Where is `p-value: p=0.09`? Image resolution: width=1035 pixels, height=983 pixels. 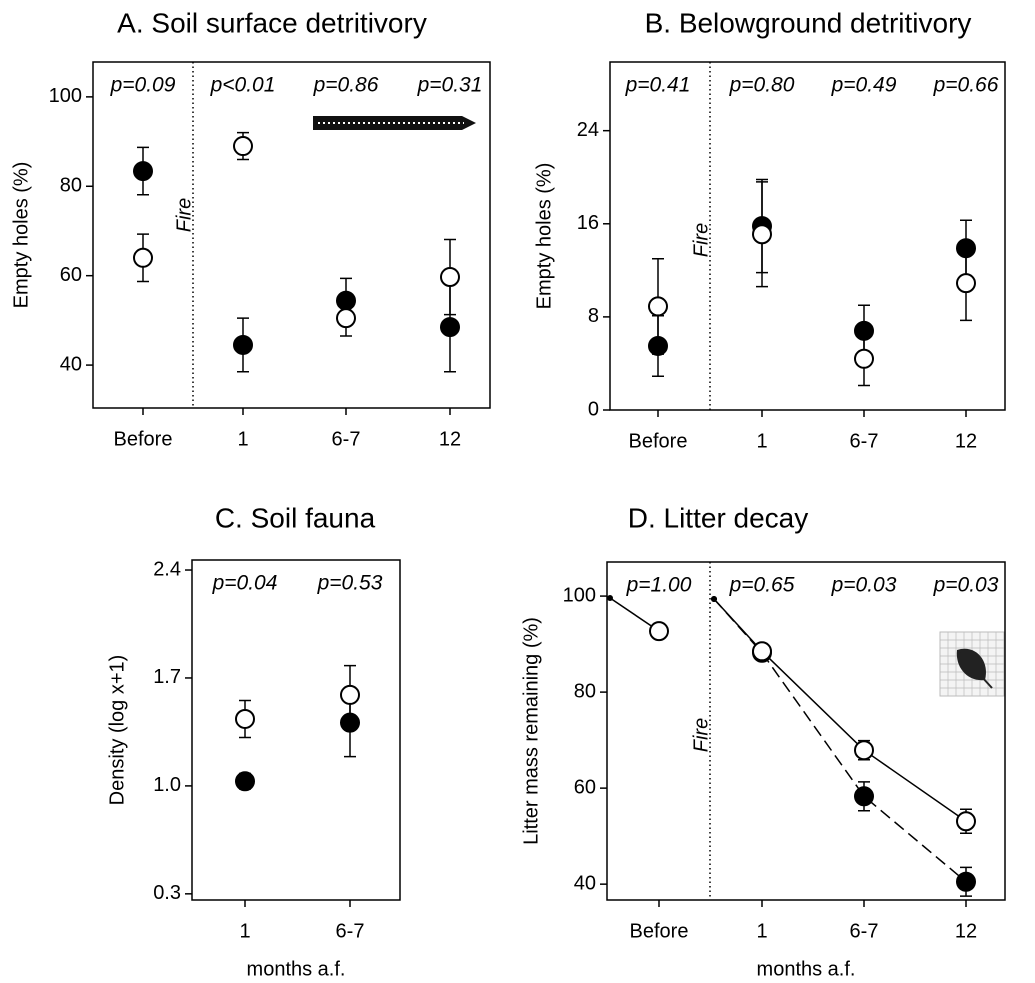 p-value: p=0.09 is located at coordinates (143, 85).